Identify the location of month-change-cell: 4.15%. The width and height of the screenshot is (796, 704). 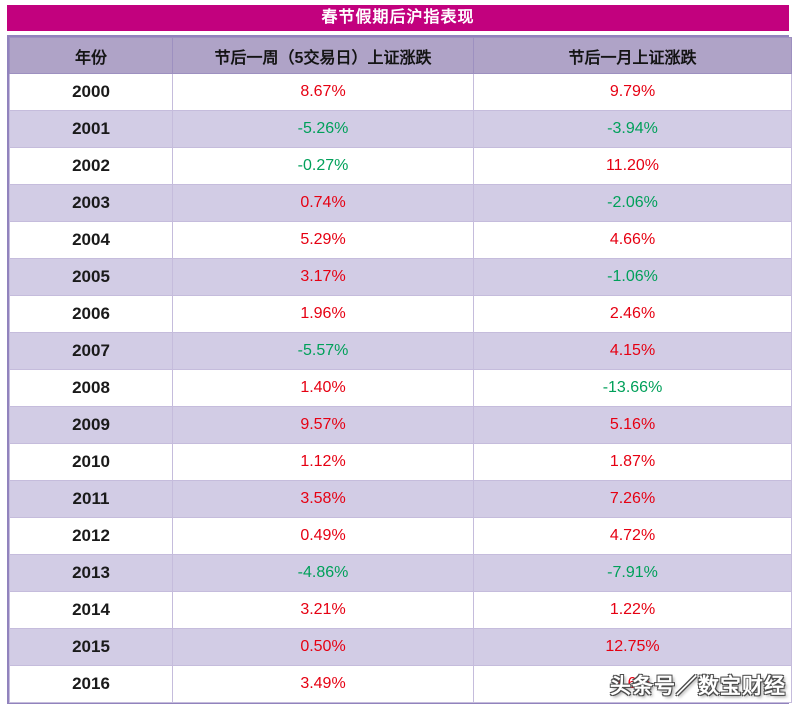
(632, 351).